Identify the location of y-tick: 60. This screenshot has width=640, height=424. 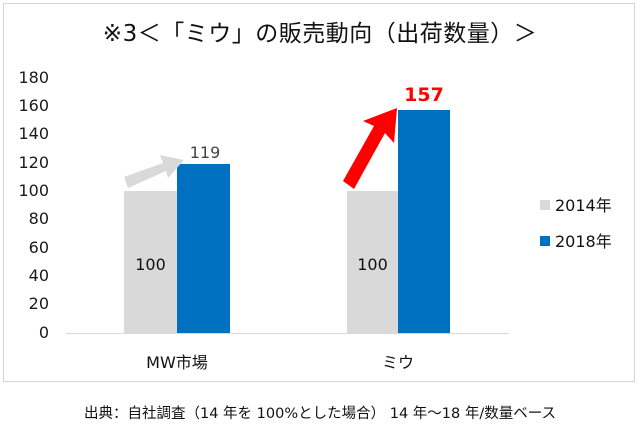
(38, 247).